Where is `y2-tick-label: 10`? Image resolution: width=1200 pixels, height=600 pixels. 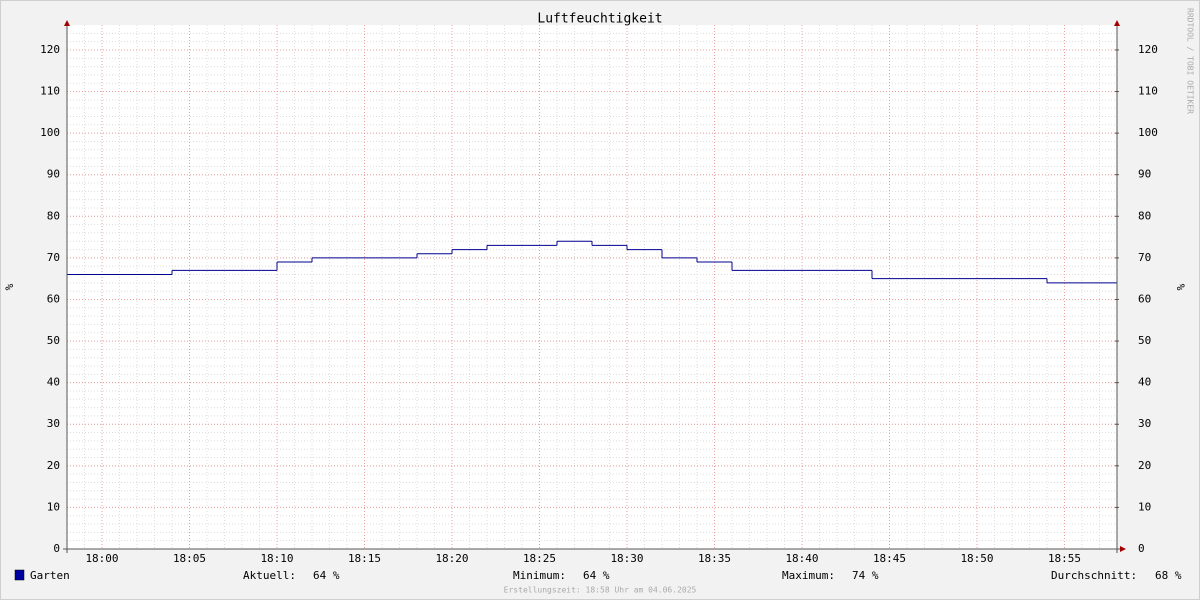 y2-tick-label: 10 is located at coordinates (1144, 506).